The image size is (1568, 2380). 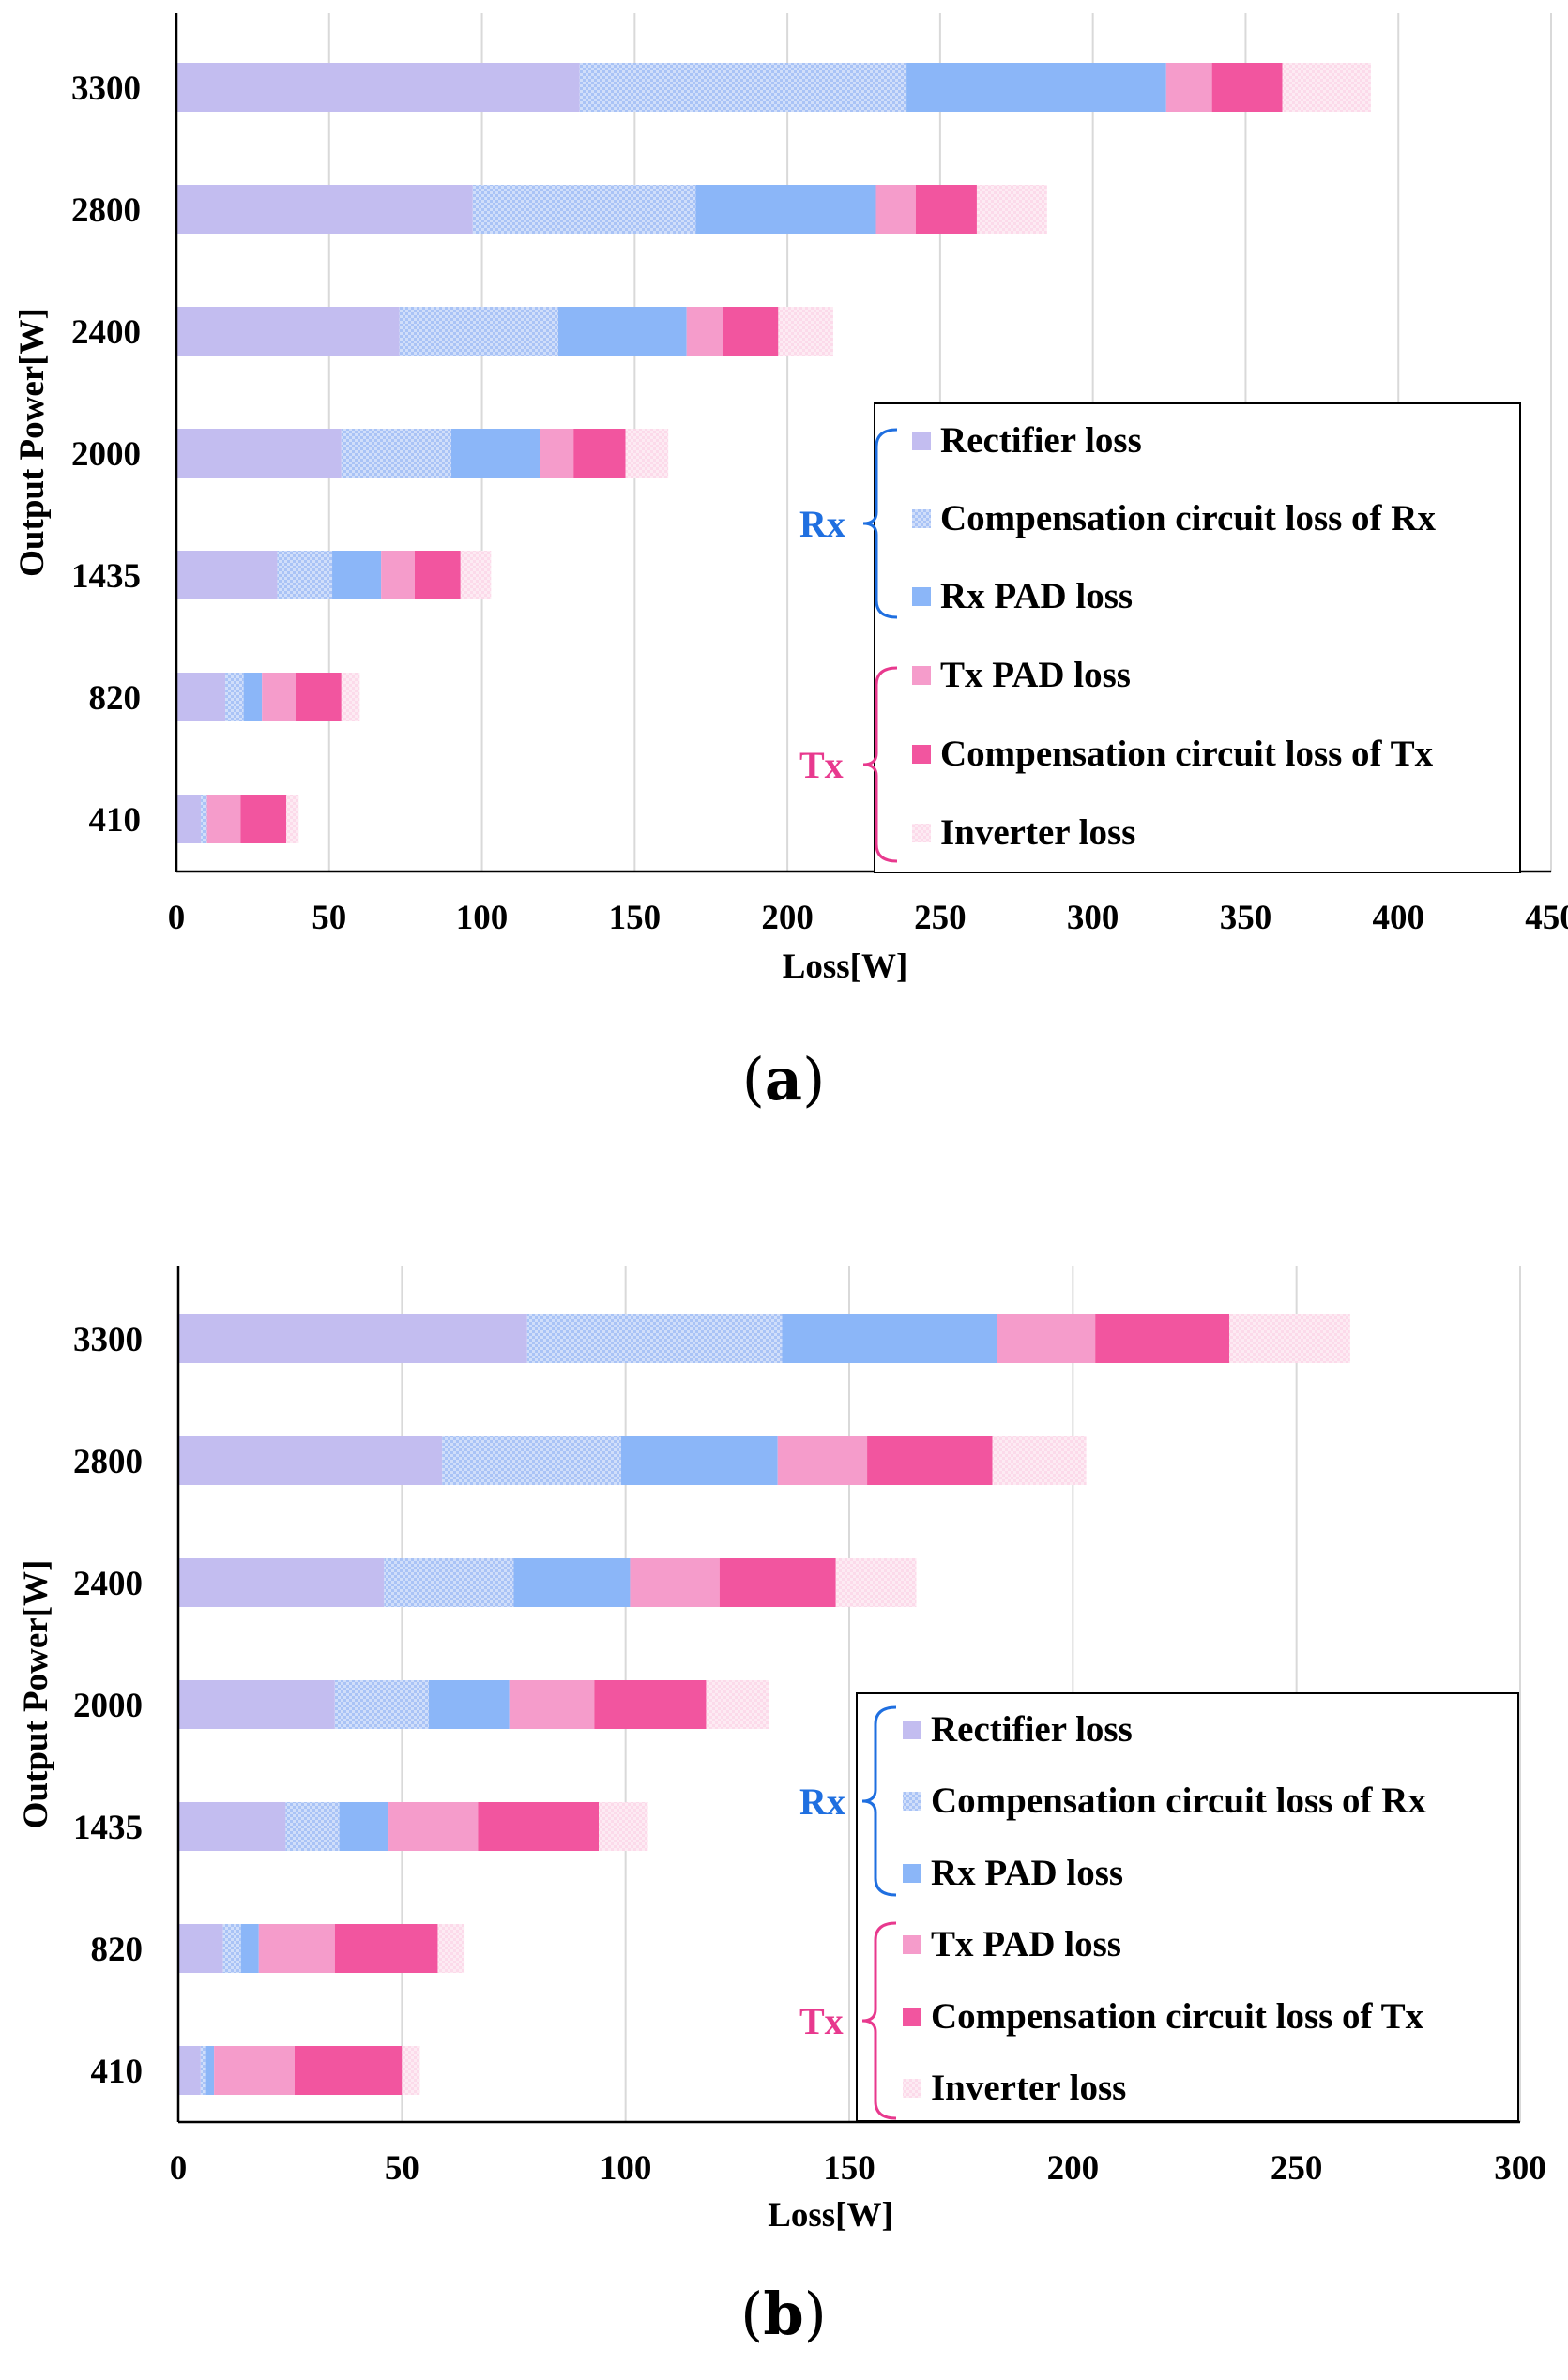 What do you see at coordinates (115, 820) in the screenshot?
I see `y-tick-label-410: 410` at bounding box center [115, 820].